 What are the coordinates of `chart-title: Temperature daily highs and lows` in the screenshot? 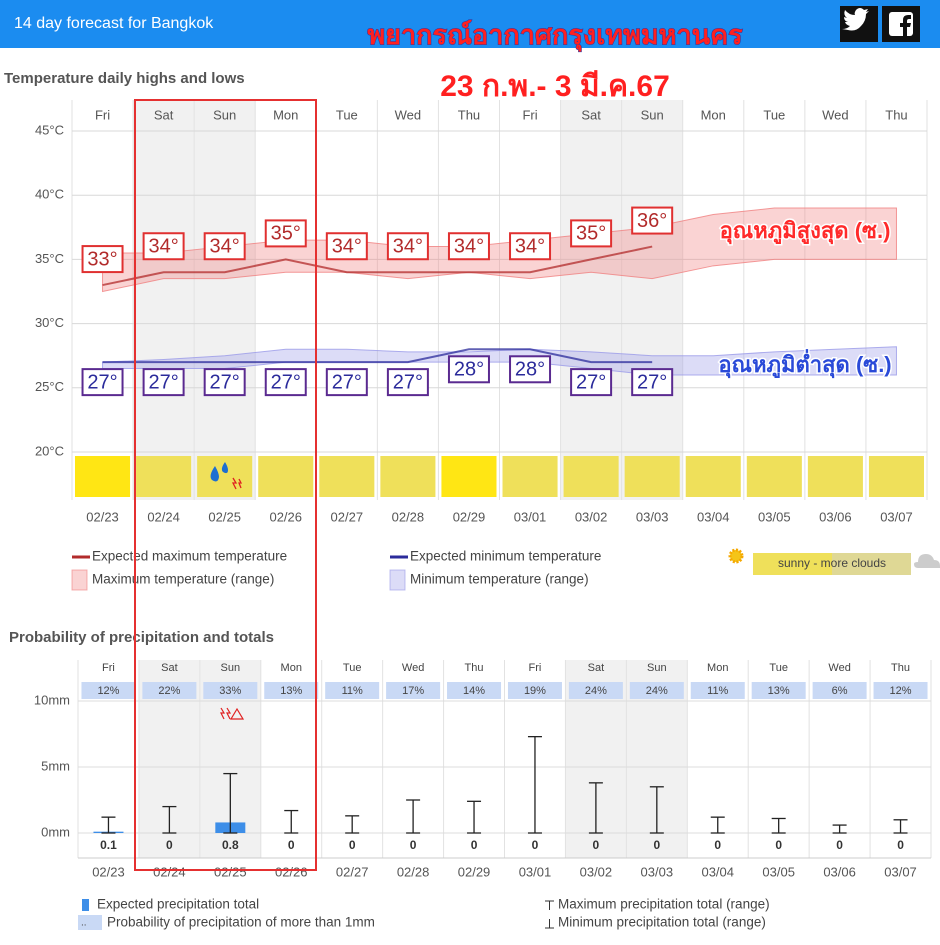 It's located at (124, 78).